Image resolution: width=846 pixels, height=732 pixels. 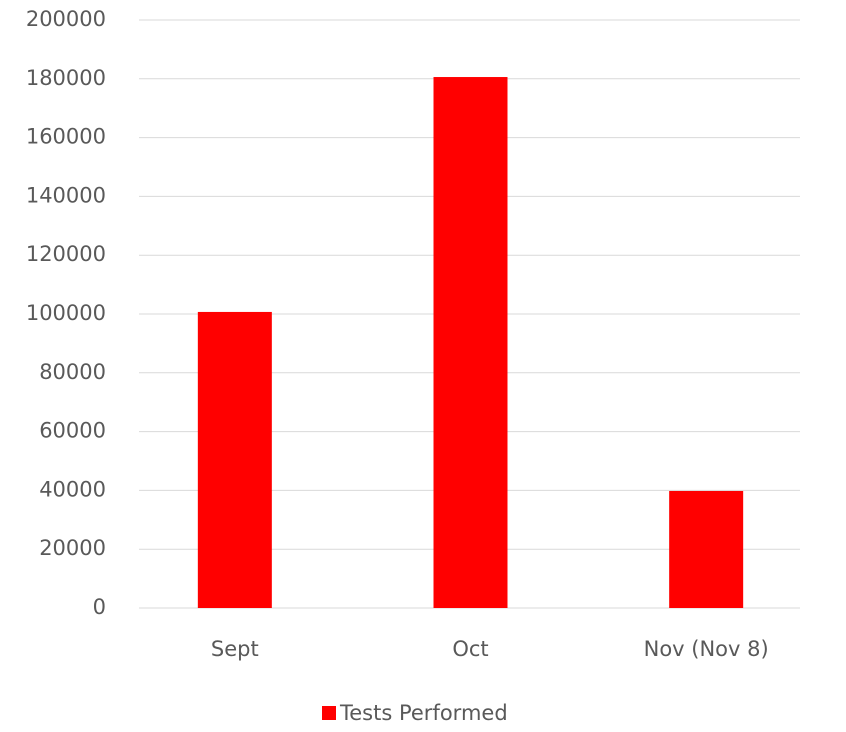 What do you see at coordinates (99, 607) in the screenshot?
I see `y-tick-label: 0` at bounding box center [99, 607].